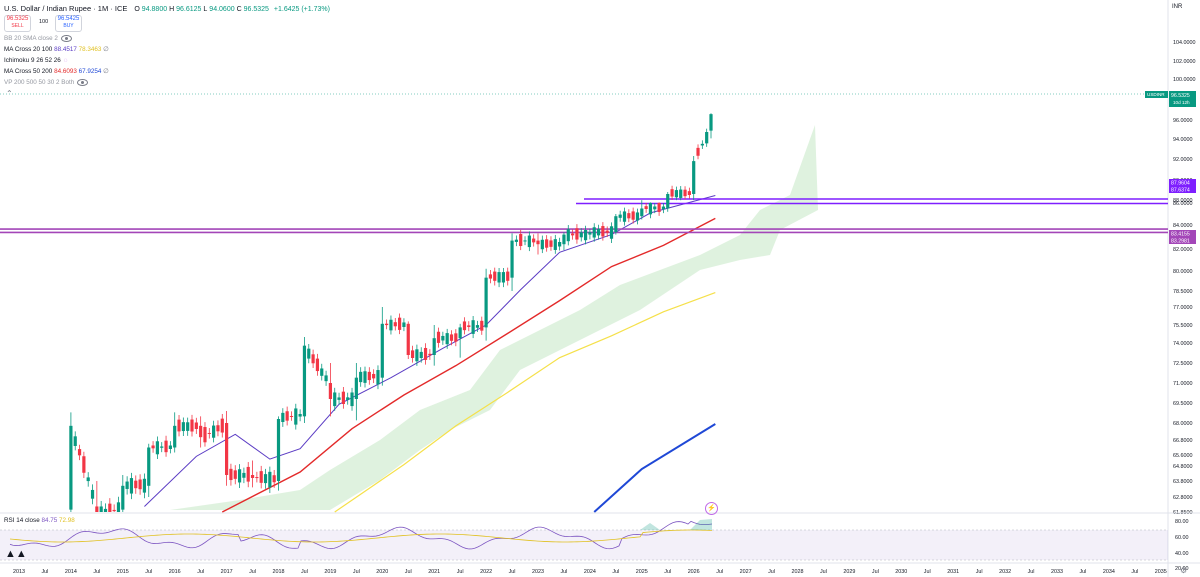 The width and height of the screenshot is (1200, 577). Describe the element at coordinates (227, 572) in the screenshot. I see `x-tick-label: 2017` at that location.